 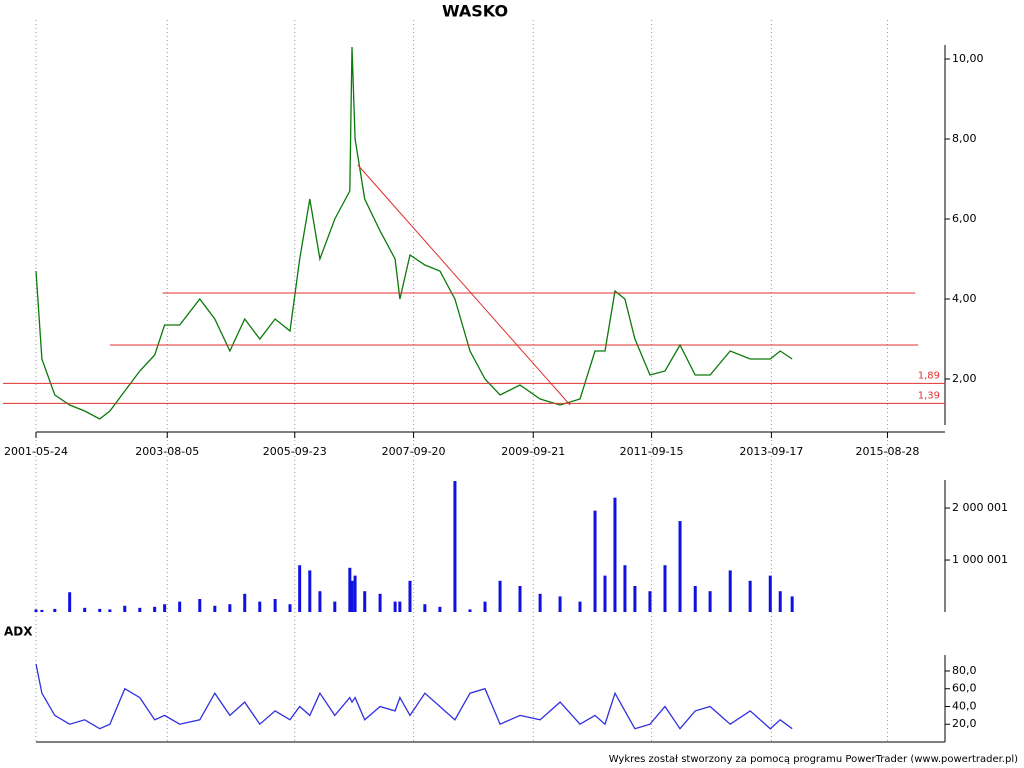 I want to click on y-tick-label: 4,00, so click(x=964, y=298).